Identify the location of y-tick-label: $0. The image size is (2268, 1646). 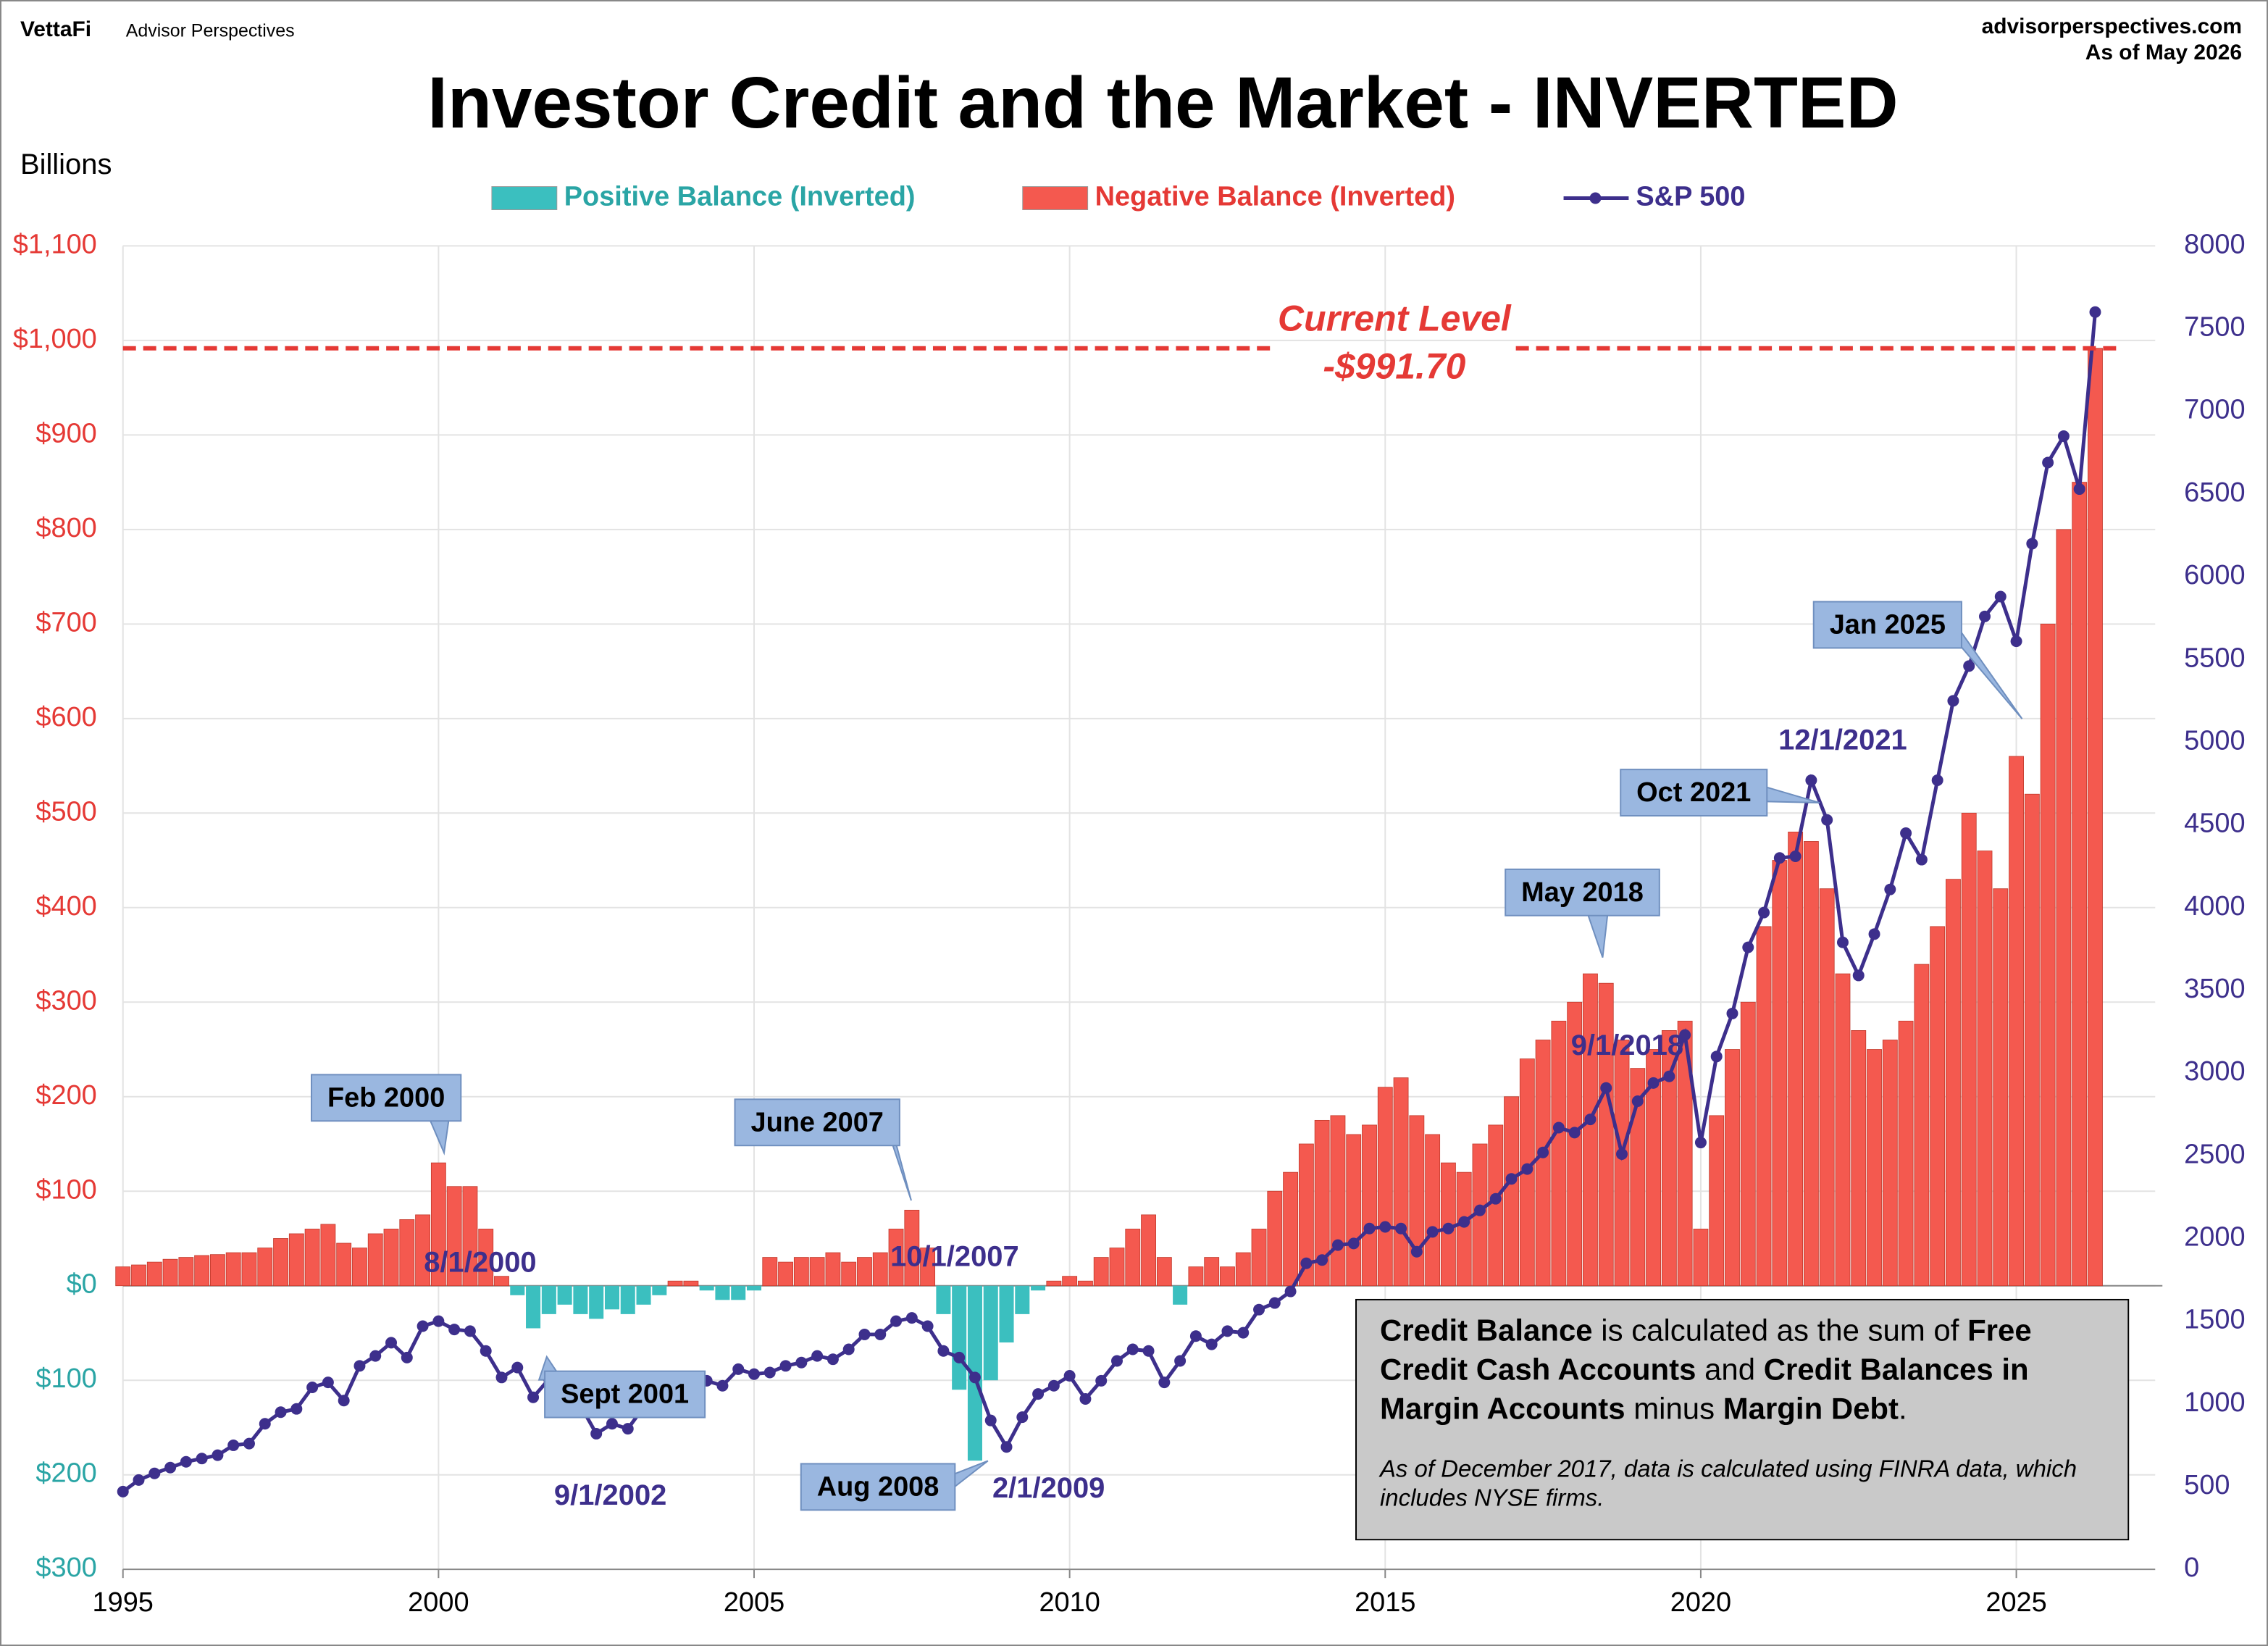
(82, 1284).